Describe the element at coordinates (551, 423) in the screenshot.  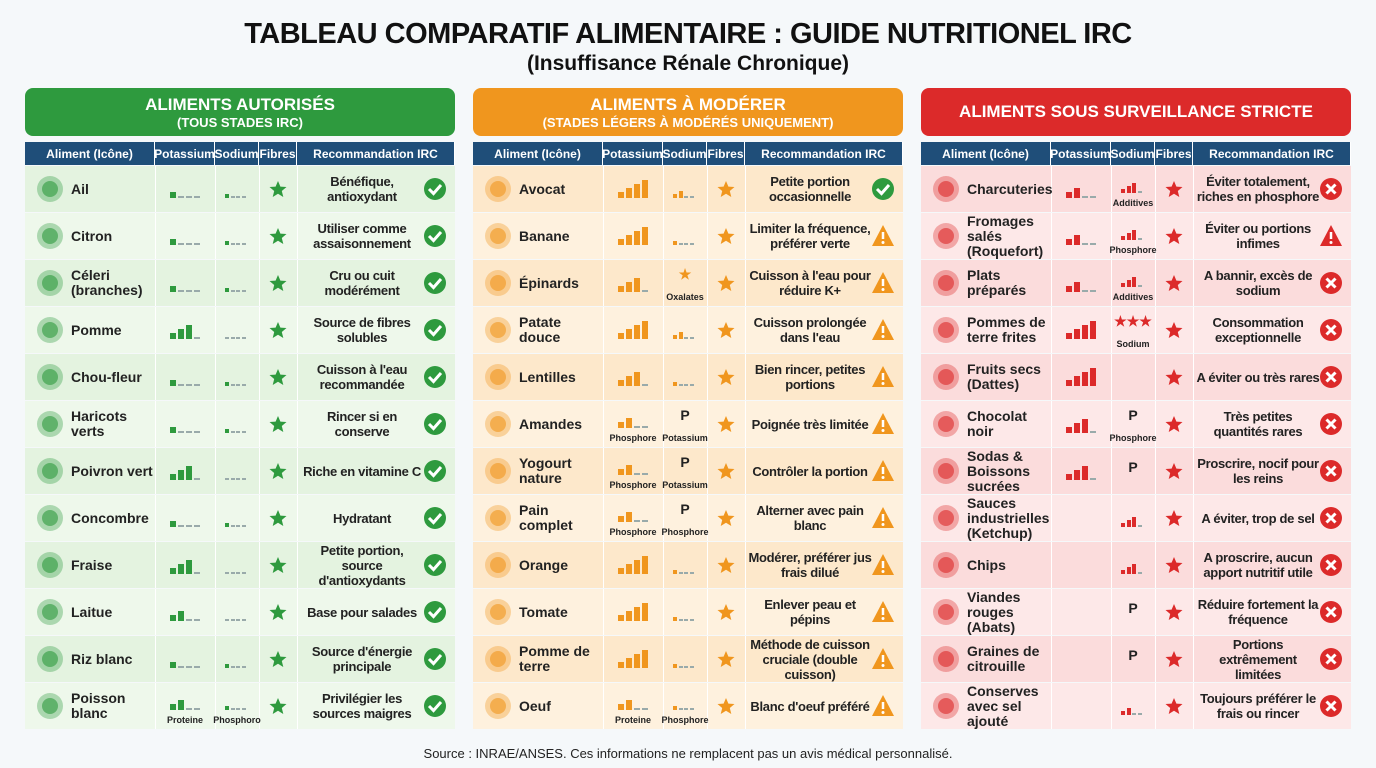
I see `food-name: Amandes` at that location.